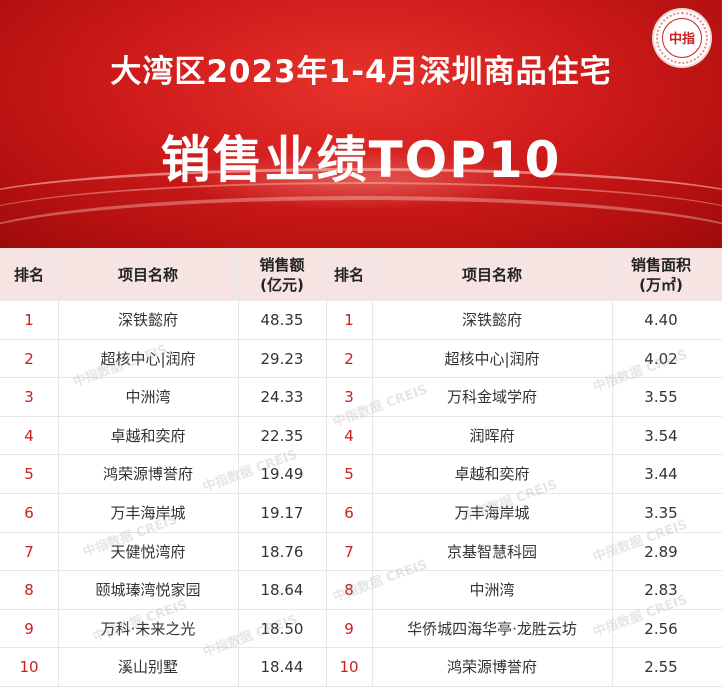 The image size is (722, 694). Describe the element at coordinates (148, 512) in the screenshot. I see `project-name-left: 万丰海岸城` at that location.